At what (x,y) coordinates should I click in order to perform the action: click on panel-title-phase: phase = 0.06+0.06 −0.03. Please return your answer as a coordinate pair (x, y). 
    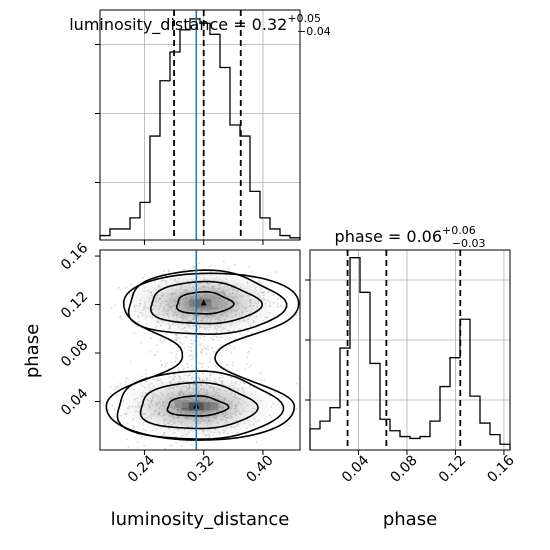
    Looking at the image, I should click on (410, 237).